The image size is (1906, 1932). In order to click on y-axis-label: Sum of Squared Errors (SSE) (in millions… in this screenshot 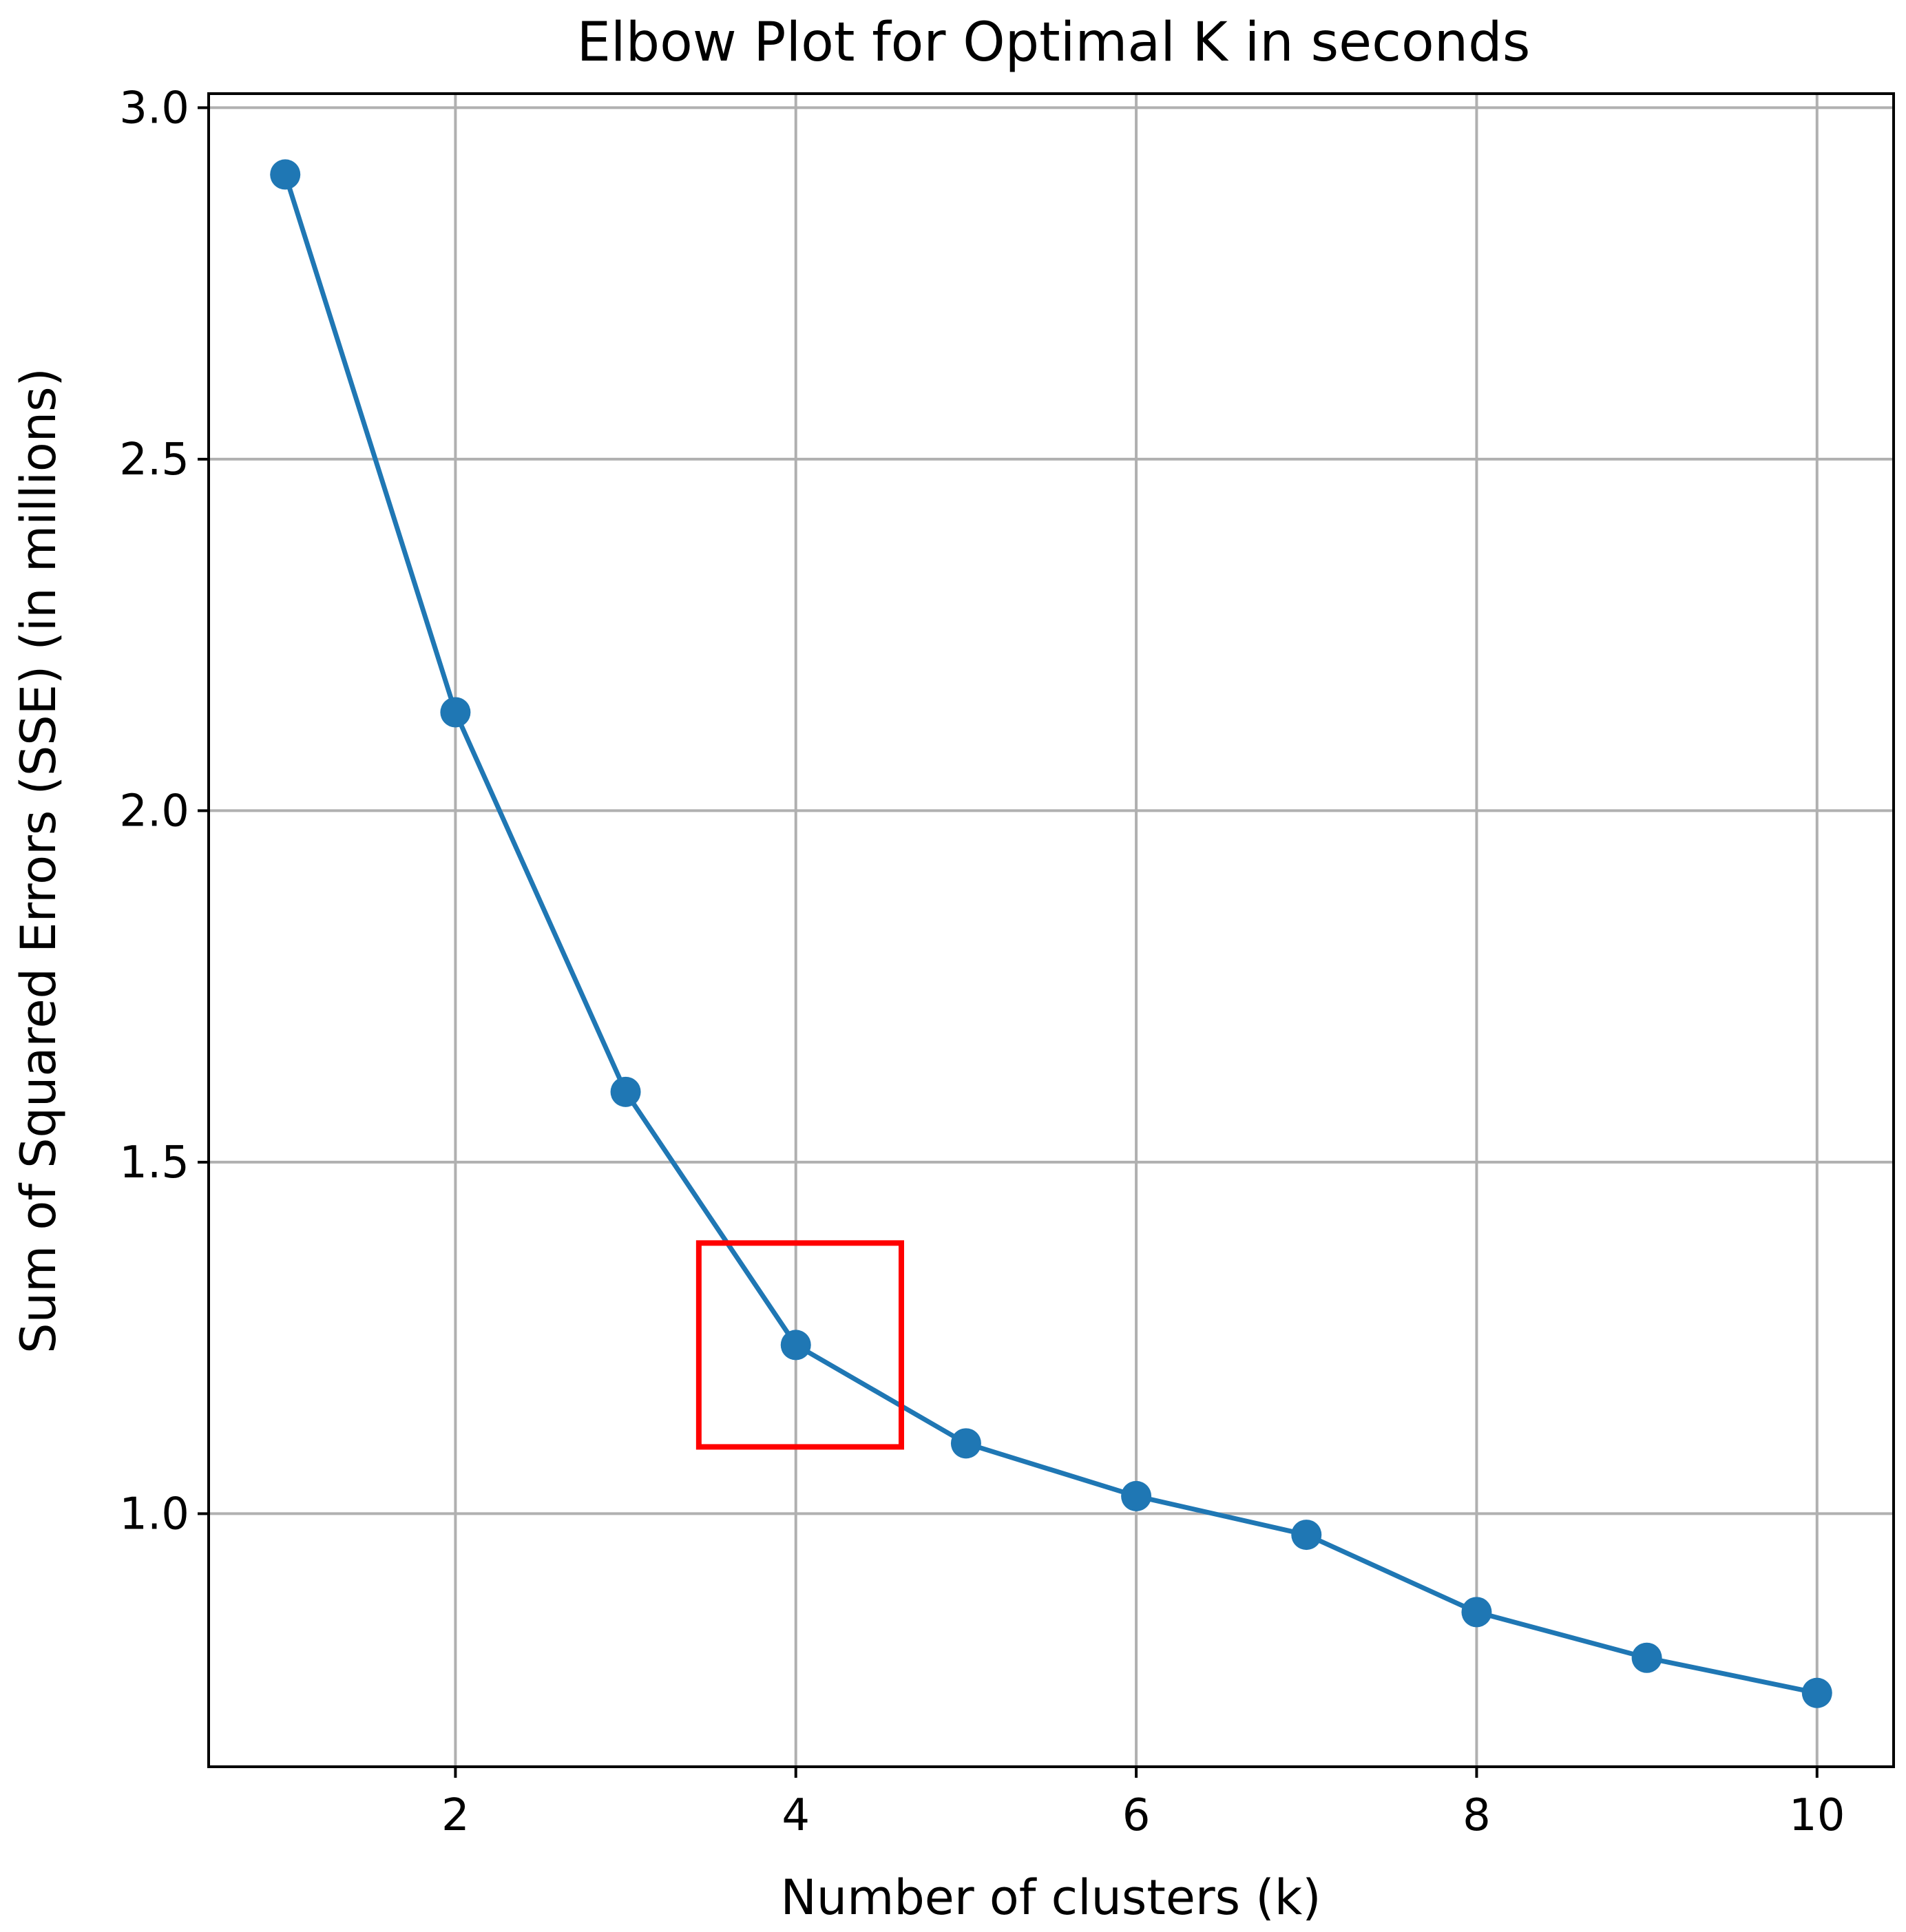, I will do `click(38, 861)`.